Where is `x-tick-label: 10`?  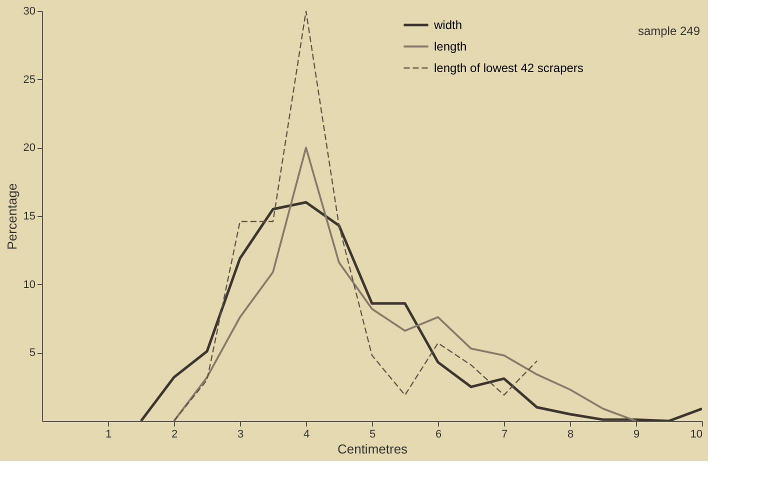 x-tick-label: 10 is located at coordinates (696, 434).